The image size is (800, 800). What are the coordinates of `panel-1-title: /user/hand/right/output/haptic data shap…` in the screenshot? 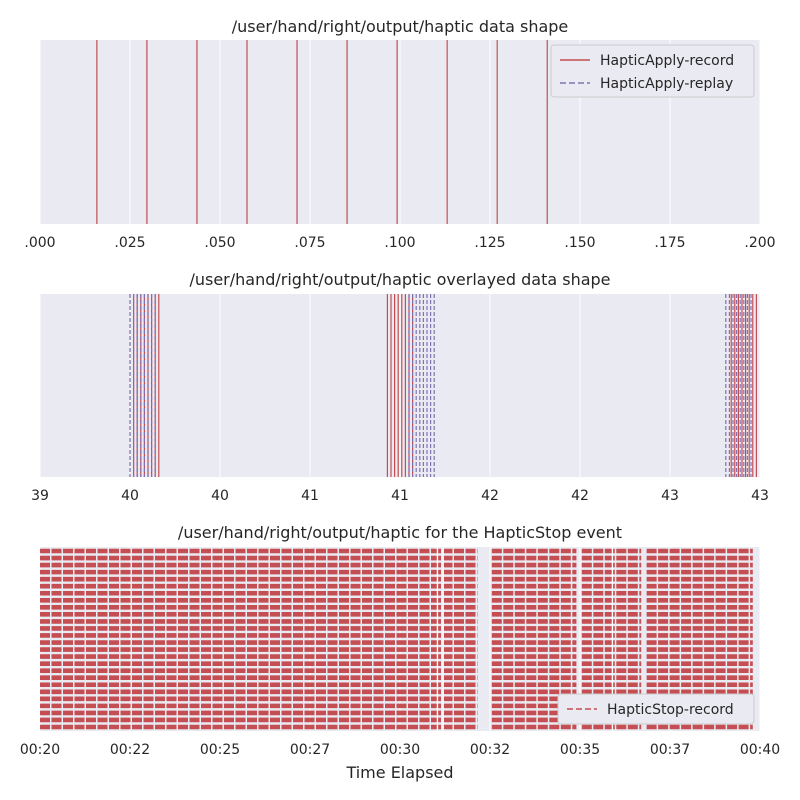 It's located at (400, 26).